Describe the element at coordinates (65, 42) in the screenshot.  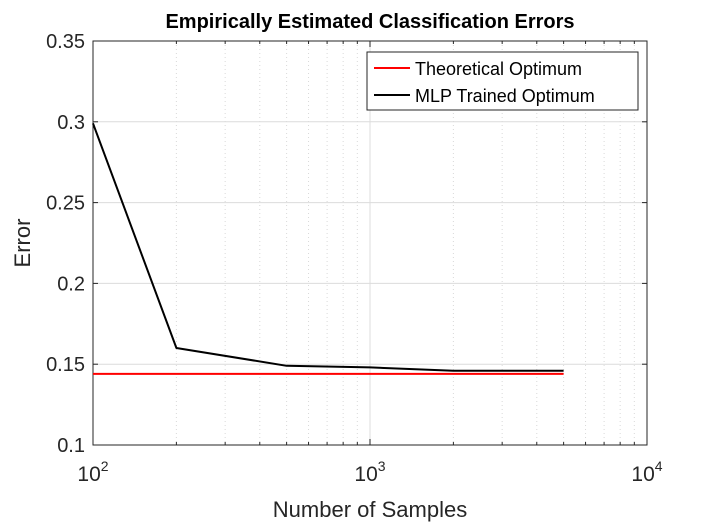
I see `y-tick-label: 0.35` at that location.